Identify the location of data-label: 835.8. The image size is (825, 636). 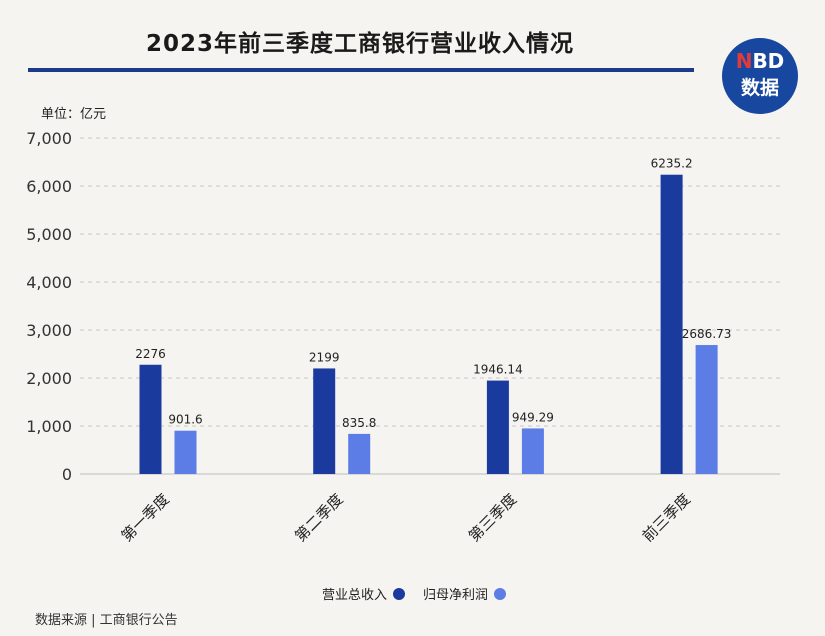
(359, 423).